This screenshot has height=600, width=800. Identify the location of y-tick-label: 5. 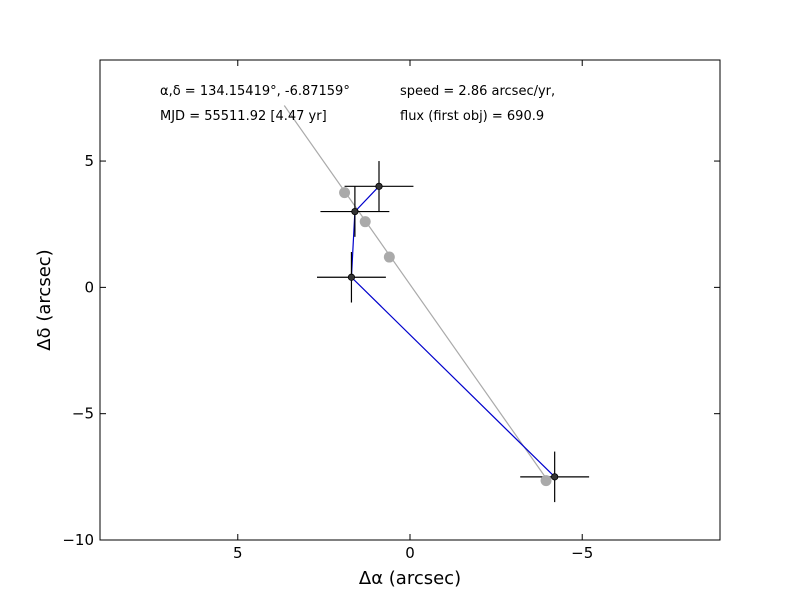
(89, 161).